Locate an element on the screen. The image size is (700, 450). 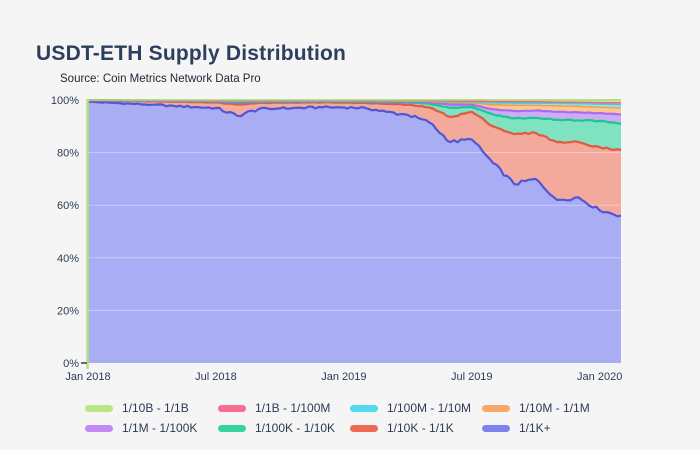
x-tick-label: Jan 2019 is located at coordinates (343, 377).